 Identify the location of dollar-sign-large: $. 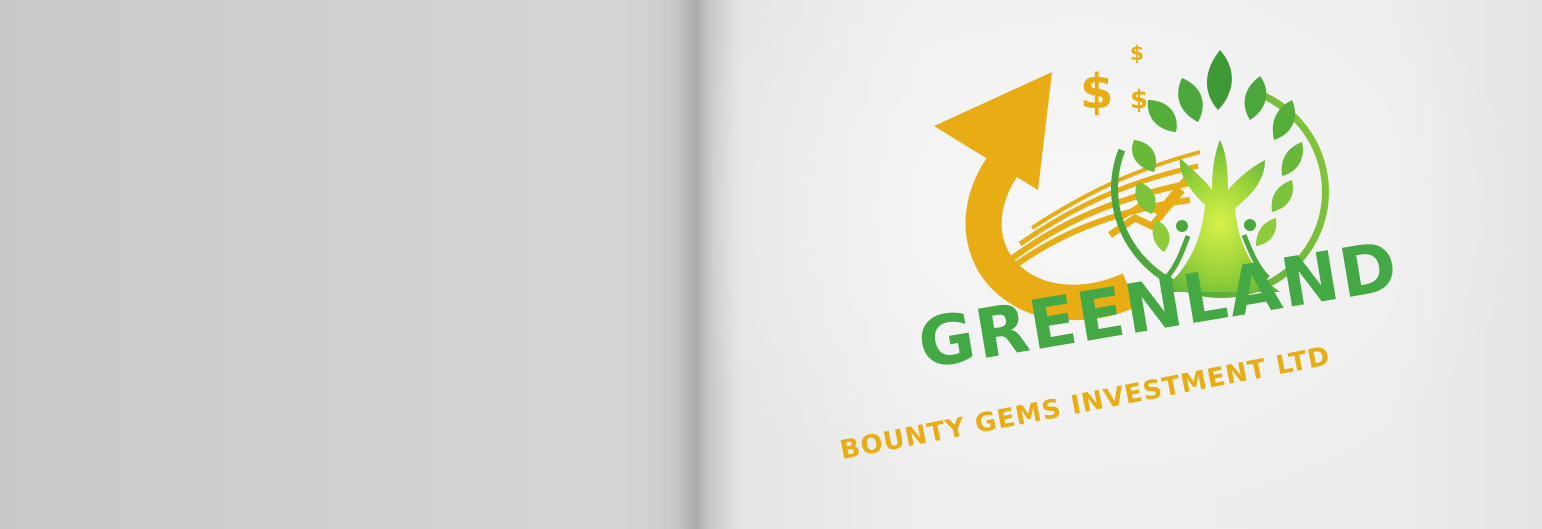
(1096, 92).